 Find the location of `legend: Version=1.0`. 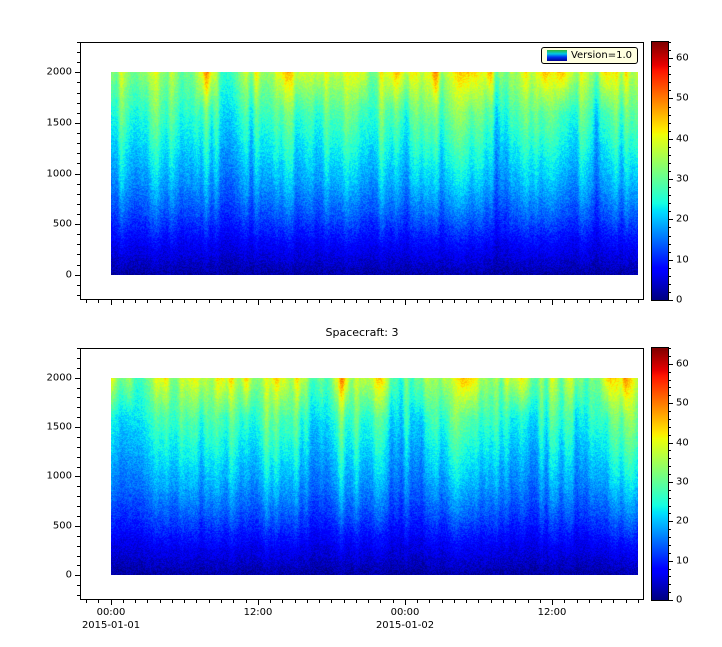

legend: Version=1.0 is located at coordinates (589, 55).